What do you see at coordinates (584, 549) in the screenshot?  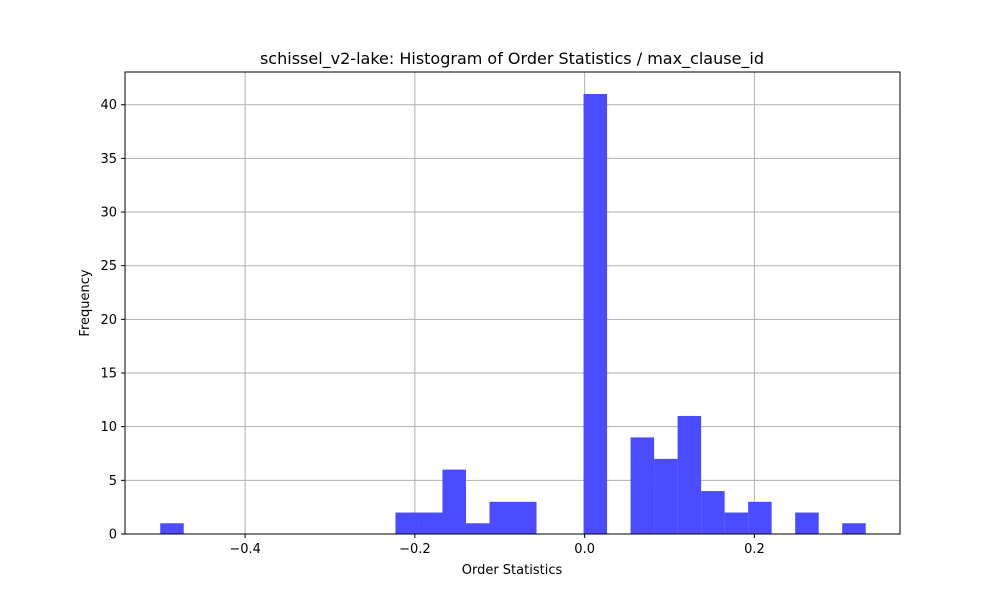 I see `x-tick-label: 0.0` at bounding box center [584, 549].